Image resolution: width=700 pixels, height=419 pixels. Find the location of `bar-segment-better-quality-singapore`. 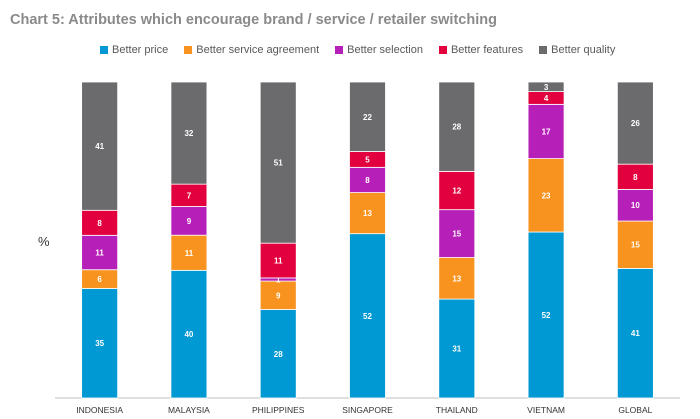

bar-segment-better-quality-singapore is located at coordinates (367, 116).